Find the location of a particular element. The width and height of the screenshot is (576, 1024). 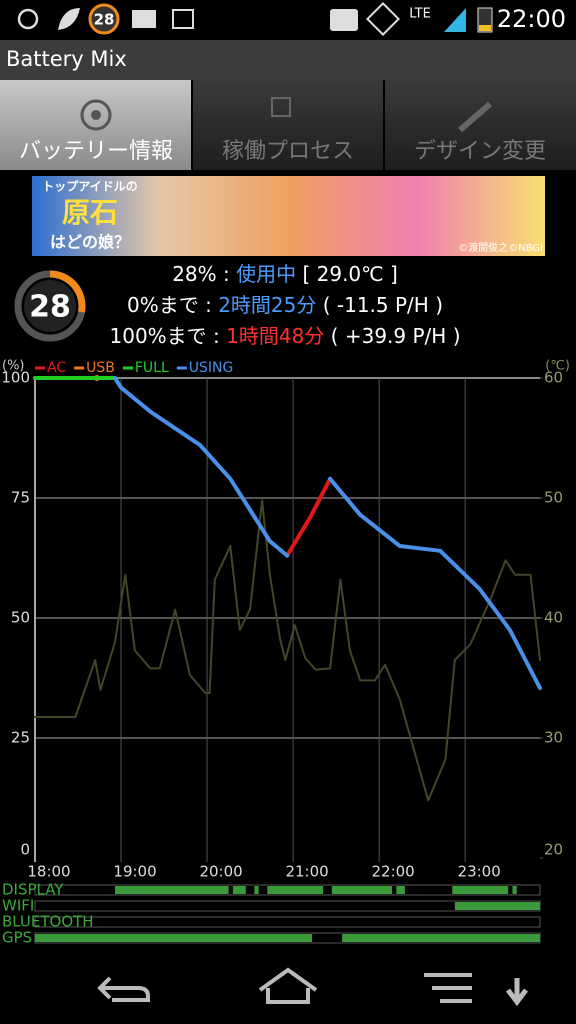

legend-label: AC is located at coordinates (56, 368).